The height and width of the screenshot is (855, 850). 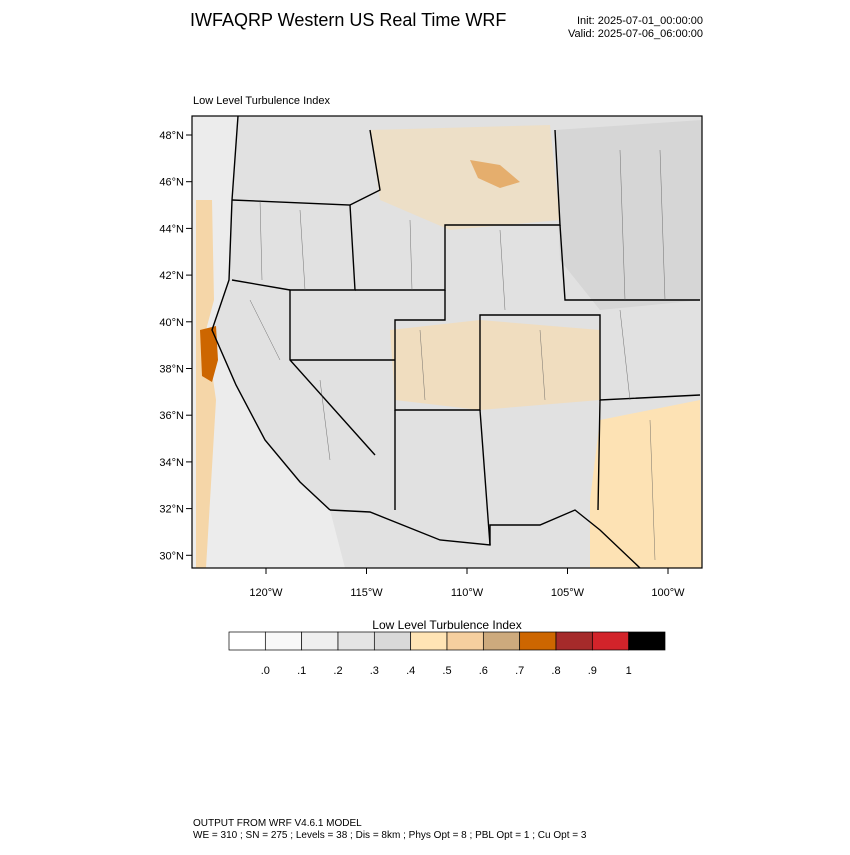 I want to click on lat-label: 44°N, so click(x=171, y=229).